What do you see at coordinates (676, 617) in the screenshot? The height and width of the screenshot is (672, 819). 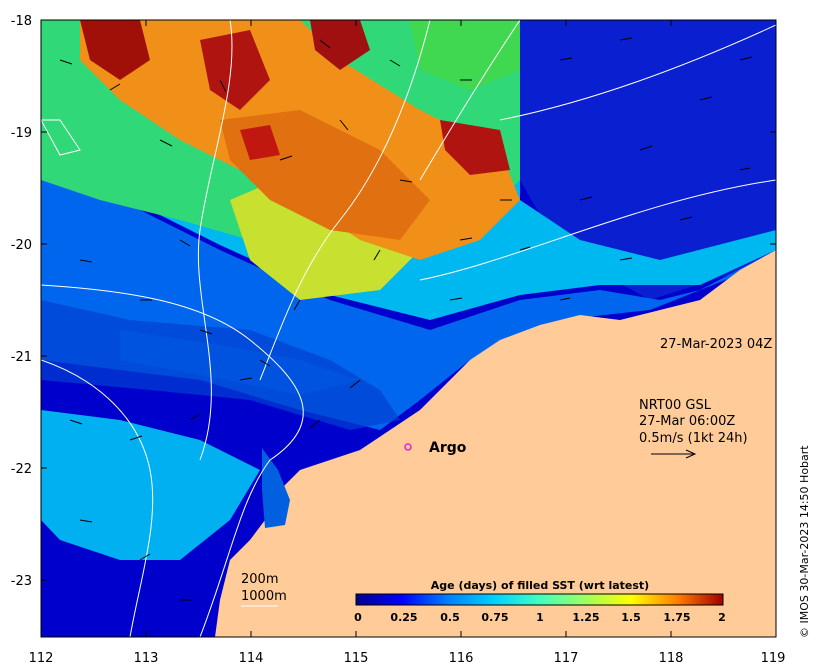 I see `colorbar-tick: 1.75` at bounding box center [676, 617].